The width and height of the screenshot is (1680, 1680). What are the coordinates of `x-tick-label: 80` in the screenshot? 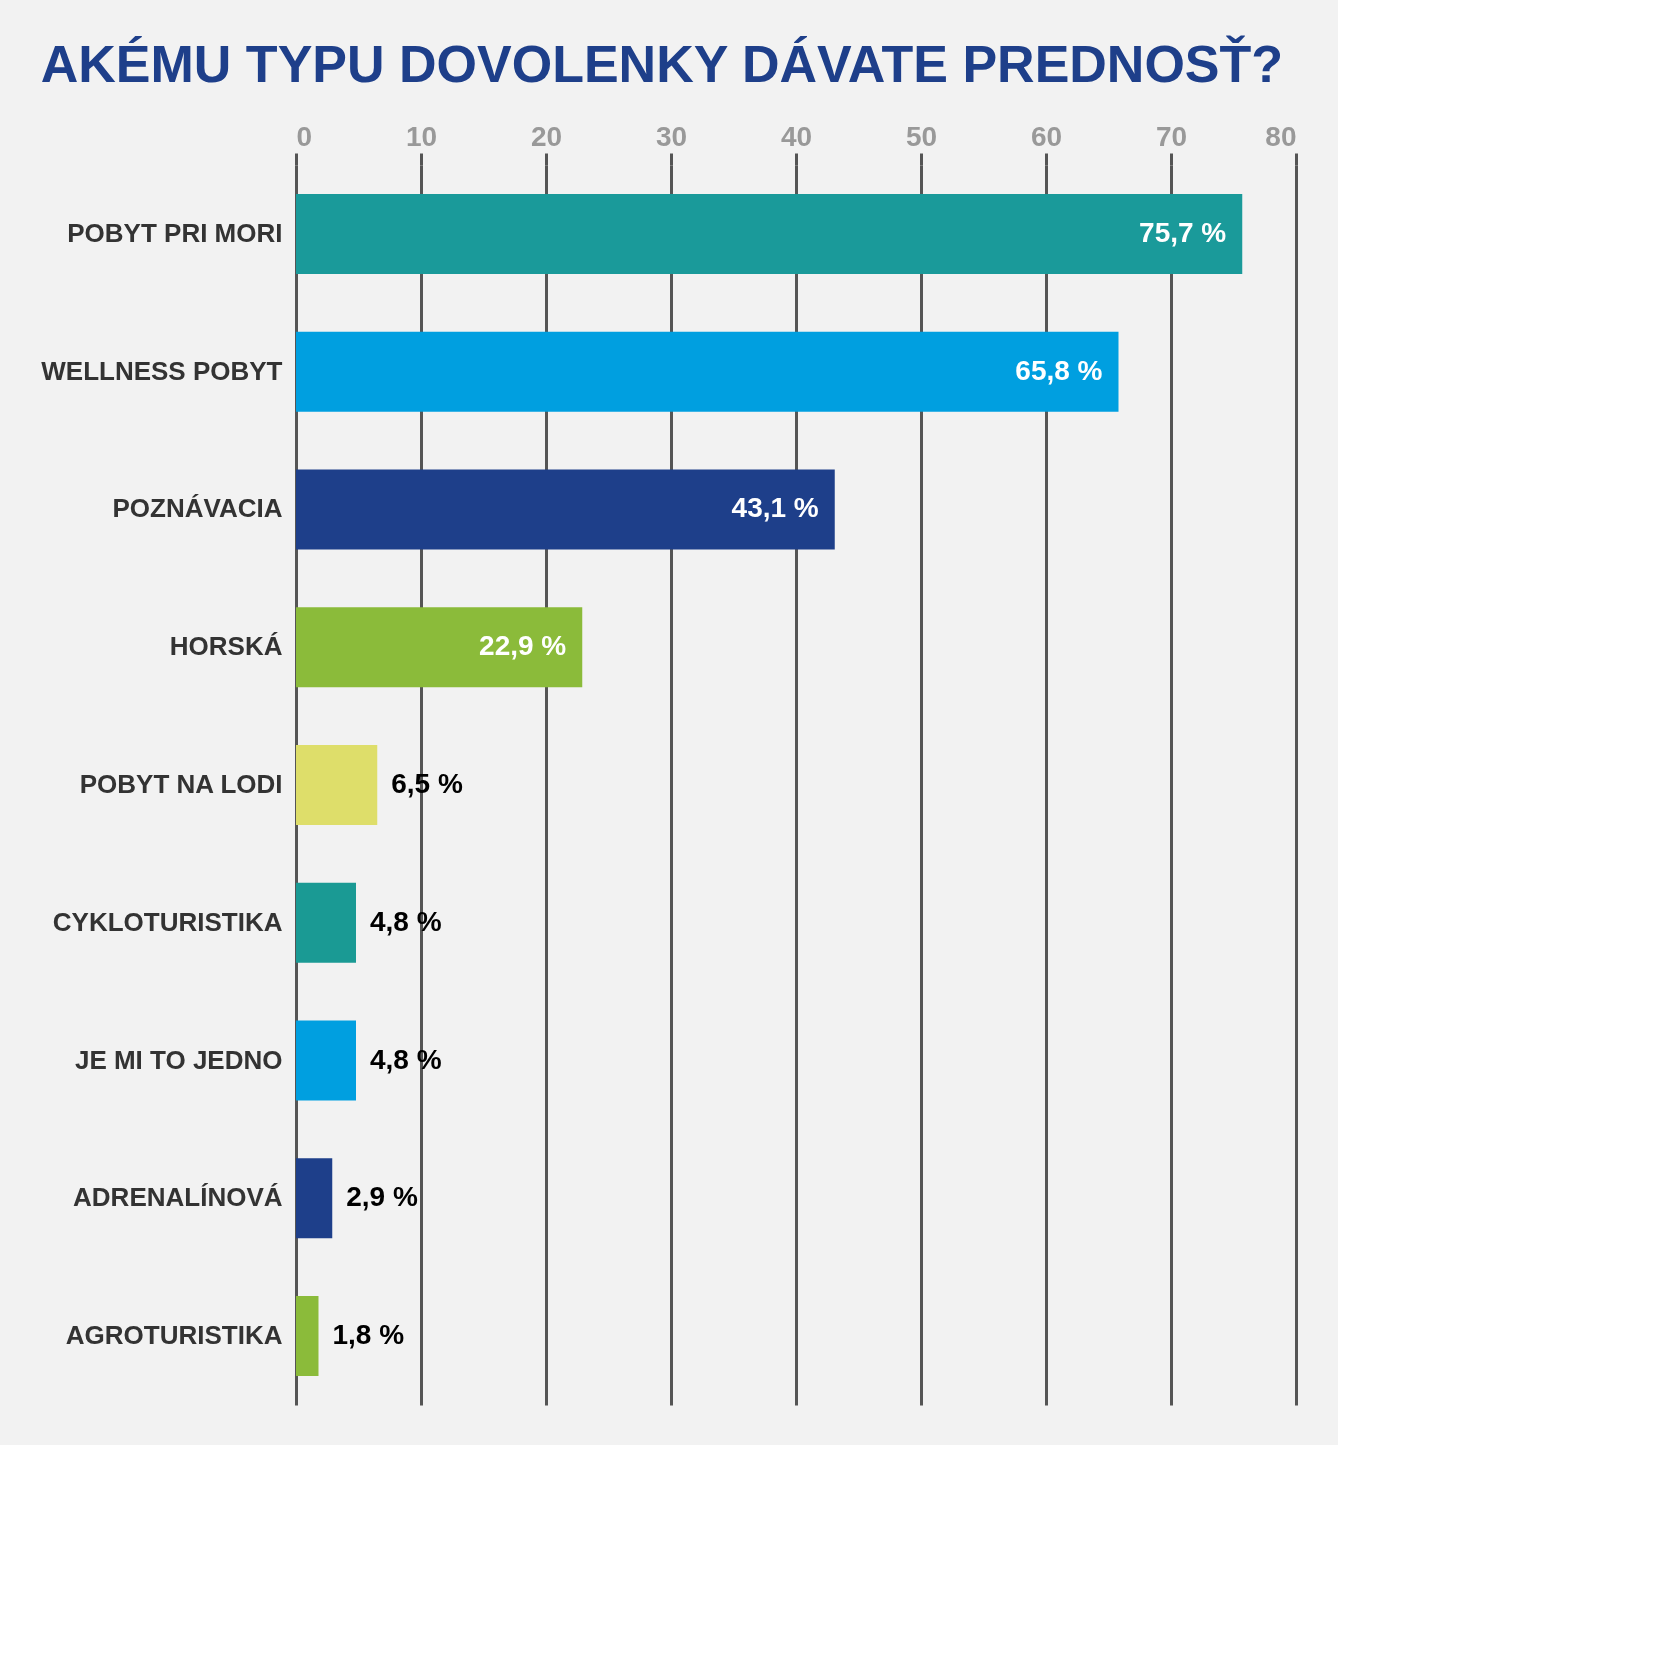 It's located at (1281, 136).